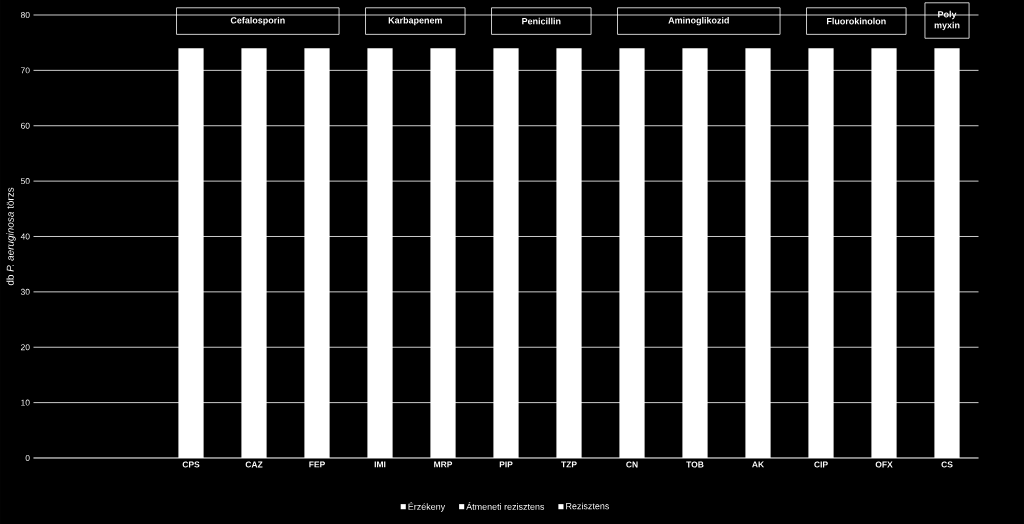 The width and height of the screenshot is (1024, 524). Describe the element at coordinates (698, 21) in the screenshot. I see `annotation: Aminoglikozid` at that location.